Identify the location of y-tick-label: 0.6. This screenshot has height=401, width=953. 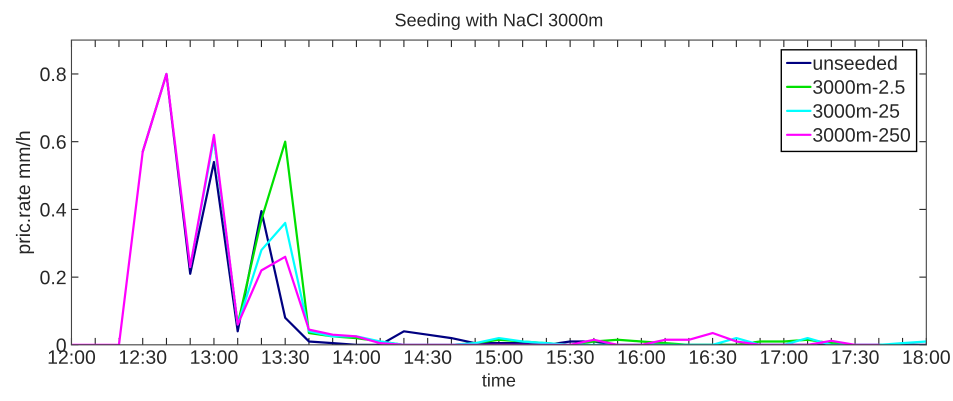
(53, 142).